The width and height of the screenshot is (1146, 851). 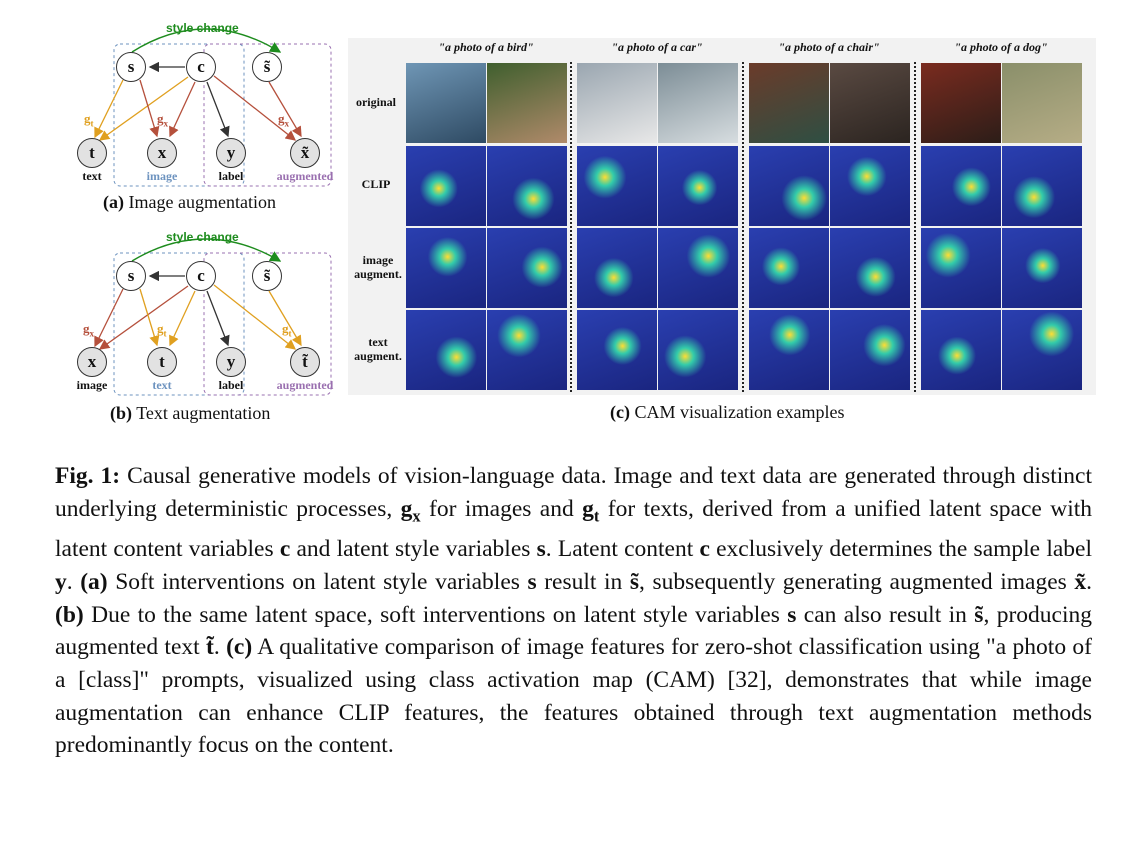 I want to click on figure-label: Fig. 1:, so click(x=88, y=476).